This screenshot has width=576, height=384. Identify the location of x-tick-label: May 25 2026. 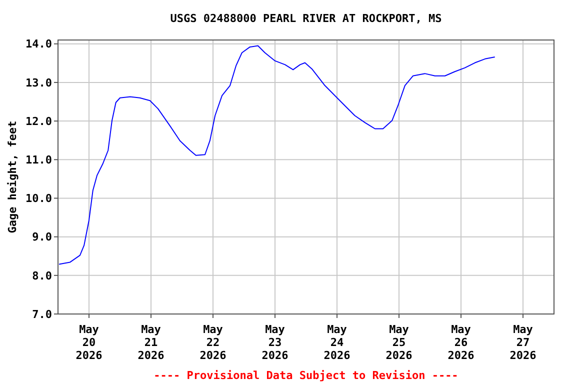
(399, 342).